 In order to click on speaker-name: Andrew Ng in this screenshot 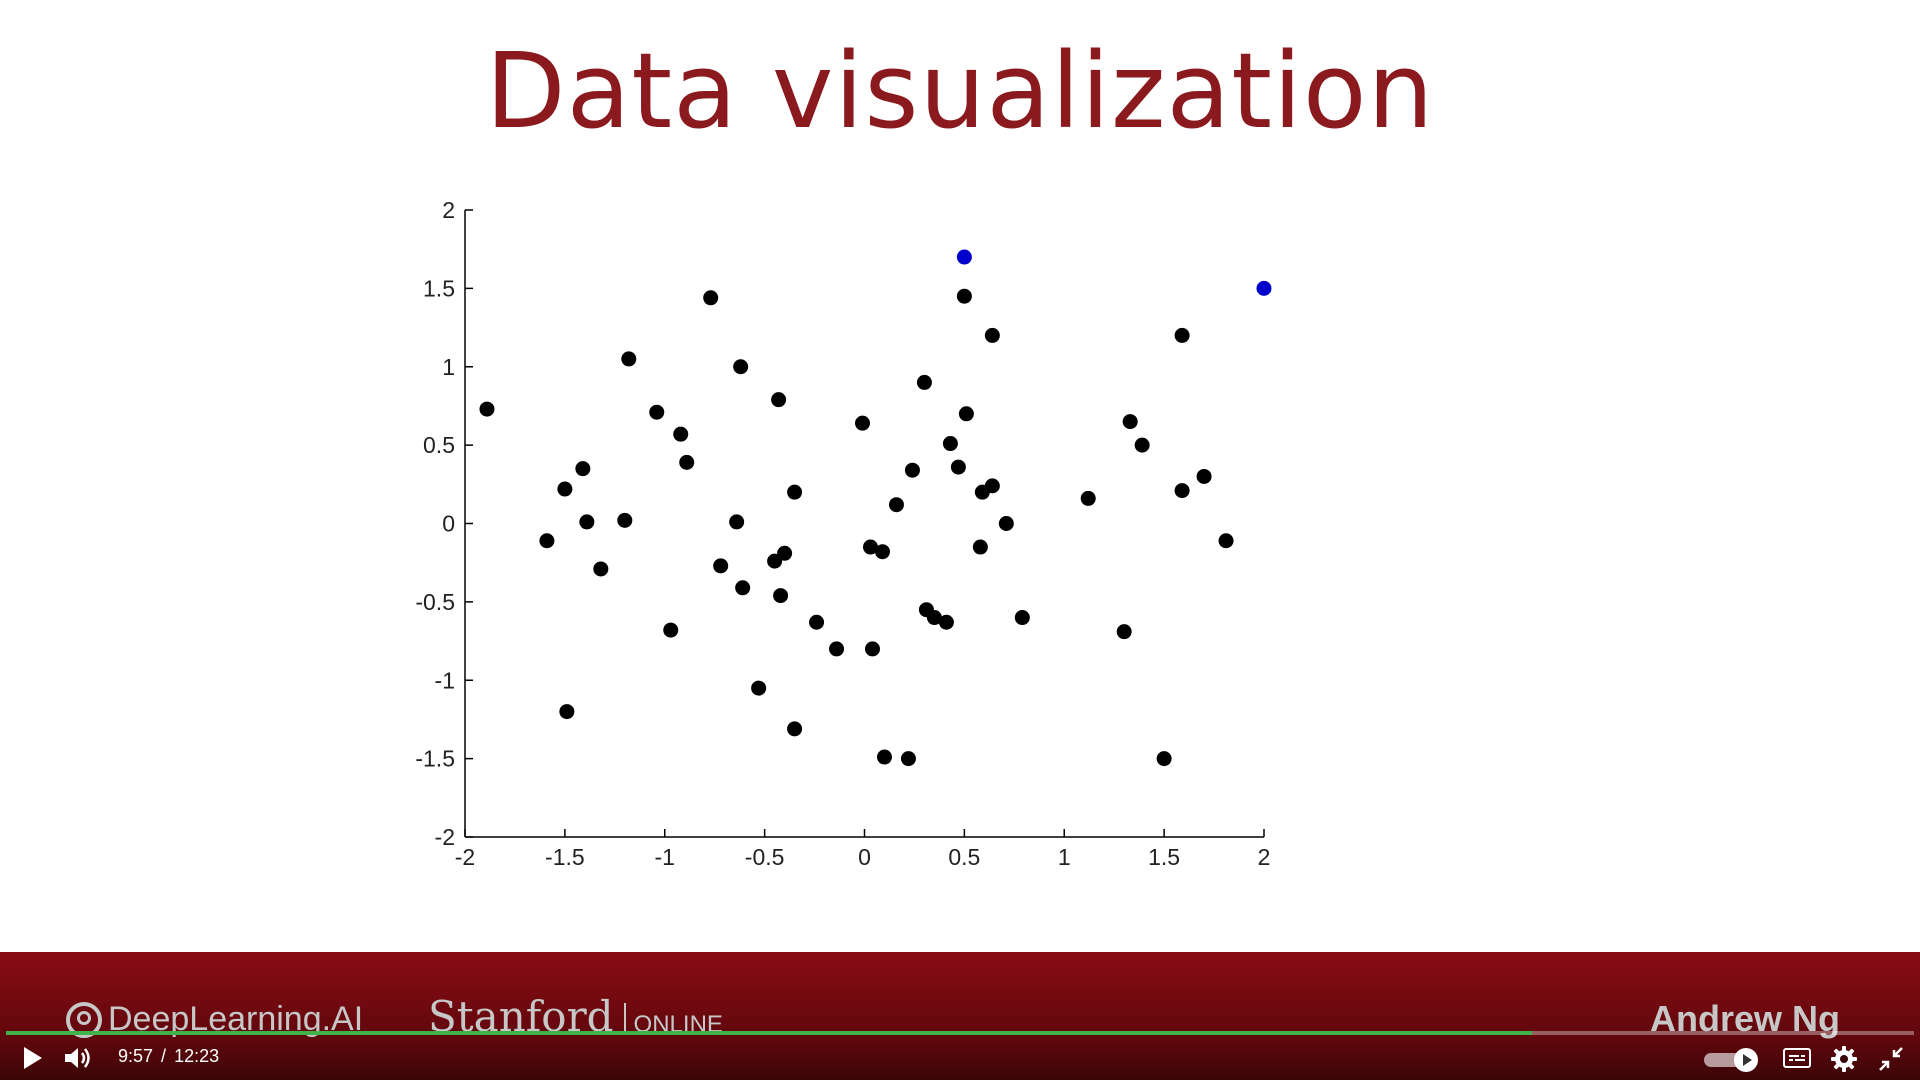, I will do `click(1744, 1018)`.